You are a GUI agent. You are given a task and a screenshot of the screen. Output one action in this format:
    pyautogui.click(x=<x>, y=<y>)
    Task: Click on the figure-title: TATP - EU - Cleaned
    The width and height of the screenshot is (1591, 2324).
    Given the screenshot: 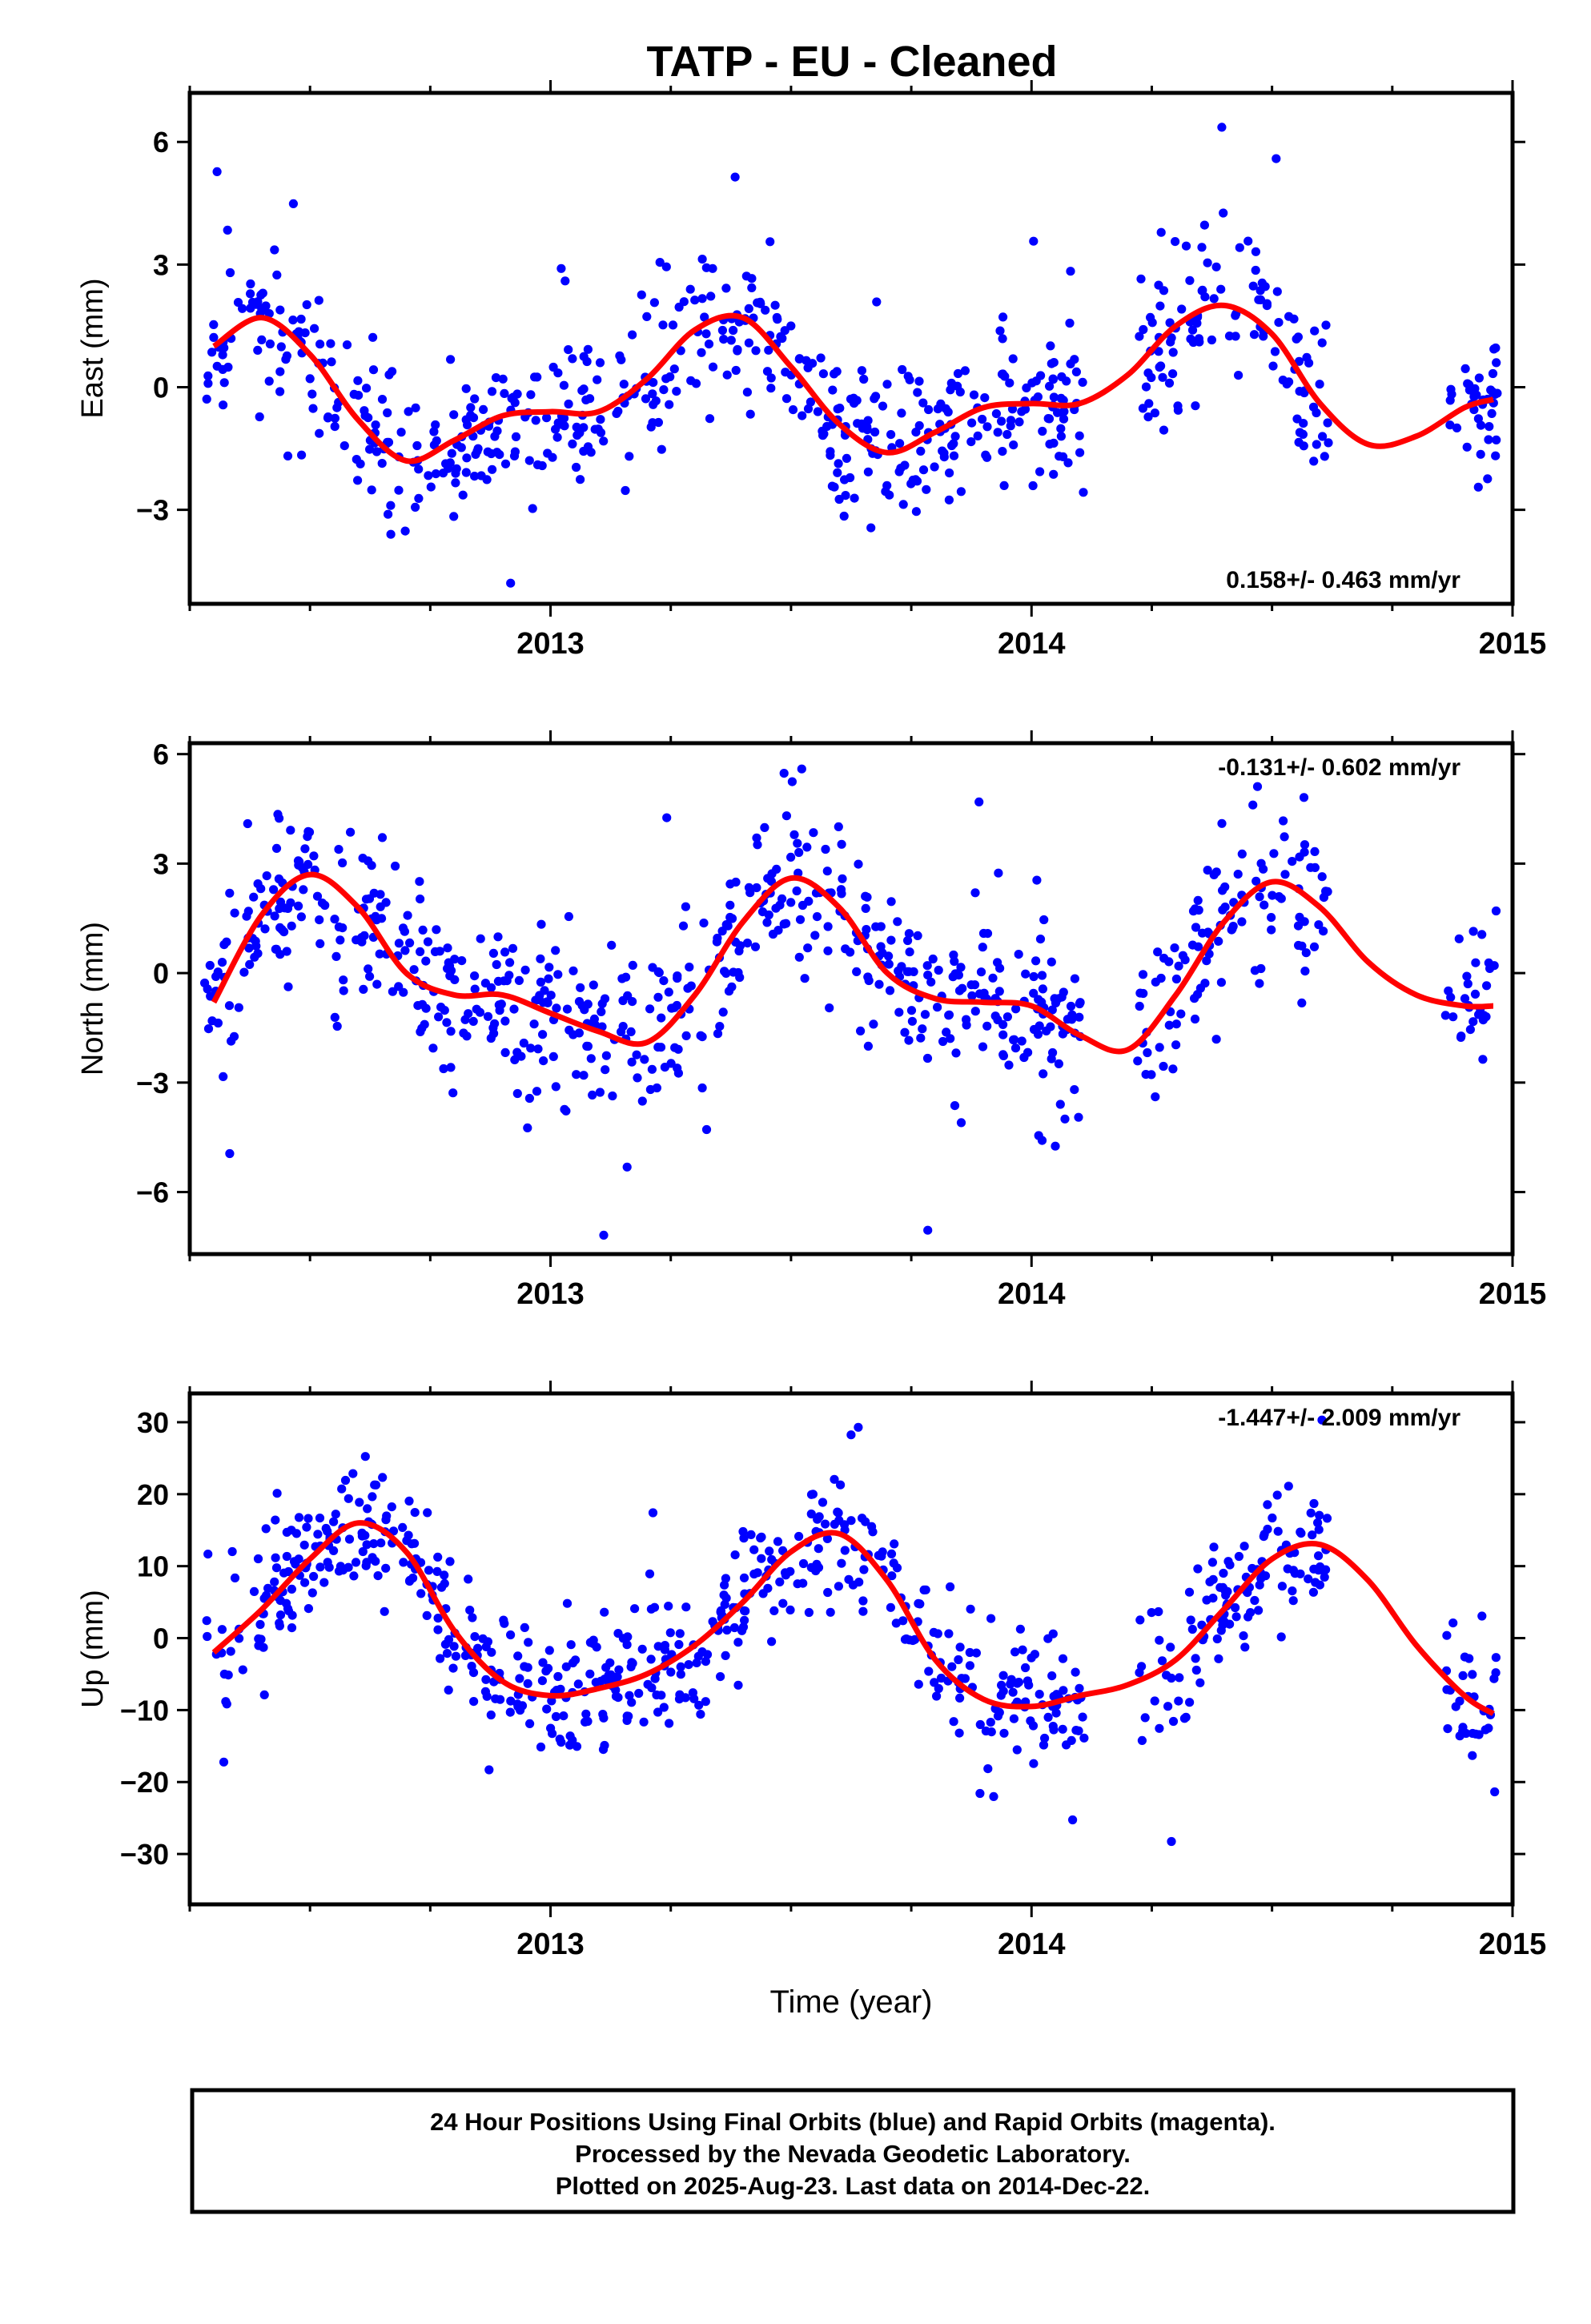 What is the action you would take?
    pyautogui.click(x=851, y=62)
    